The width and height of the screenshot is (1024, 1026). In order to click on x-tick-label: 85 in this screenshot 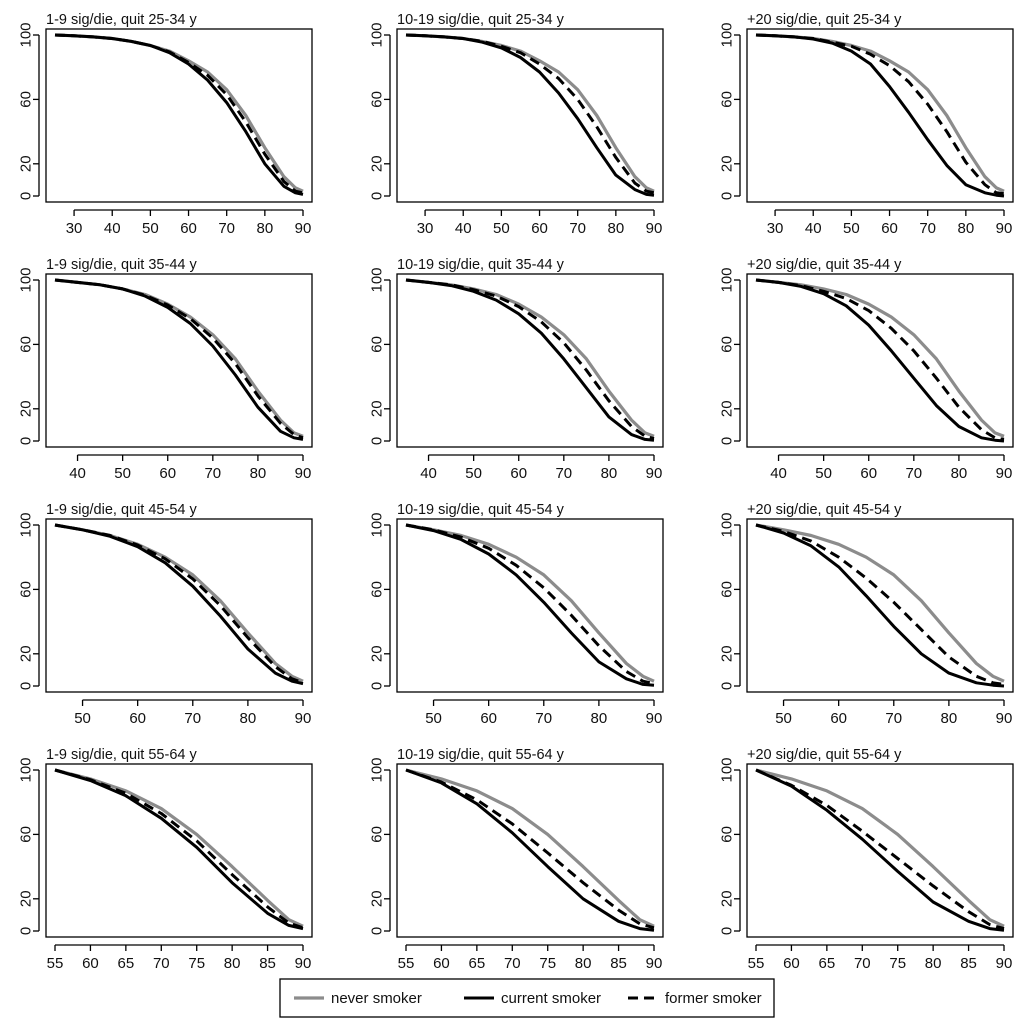, I will do `click(267, 963)`.